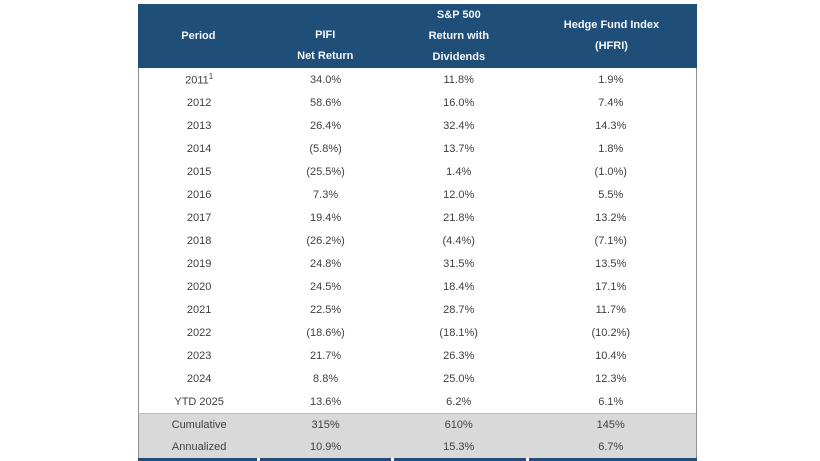 The image size is (820, 461). I want to click on table-row: 2023 21.7% 26.3% 10.4%, so click(417, 355).